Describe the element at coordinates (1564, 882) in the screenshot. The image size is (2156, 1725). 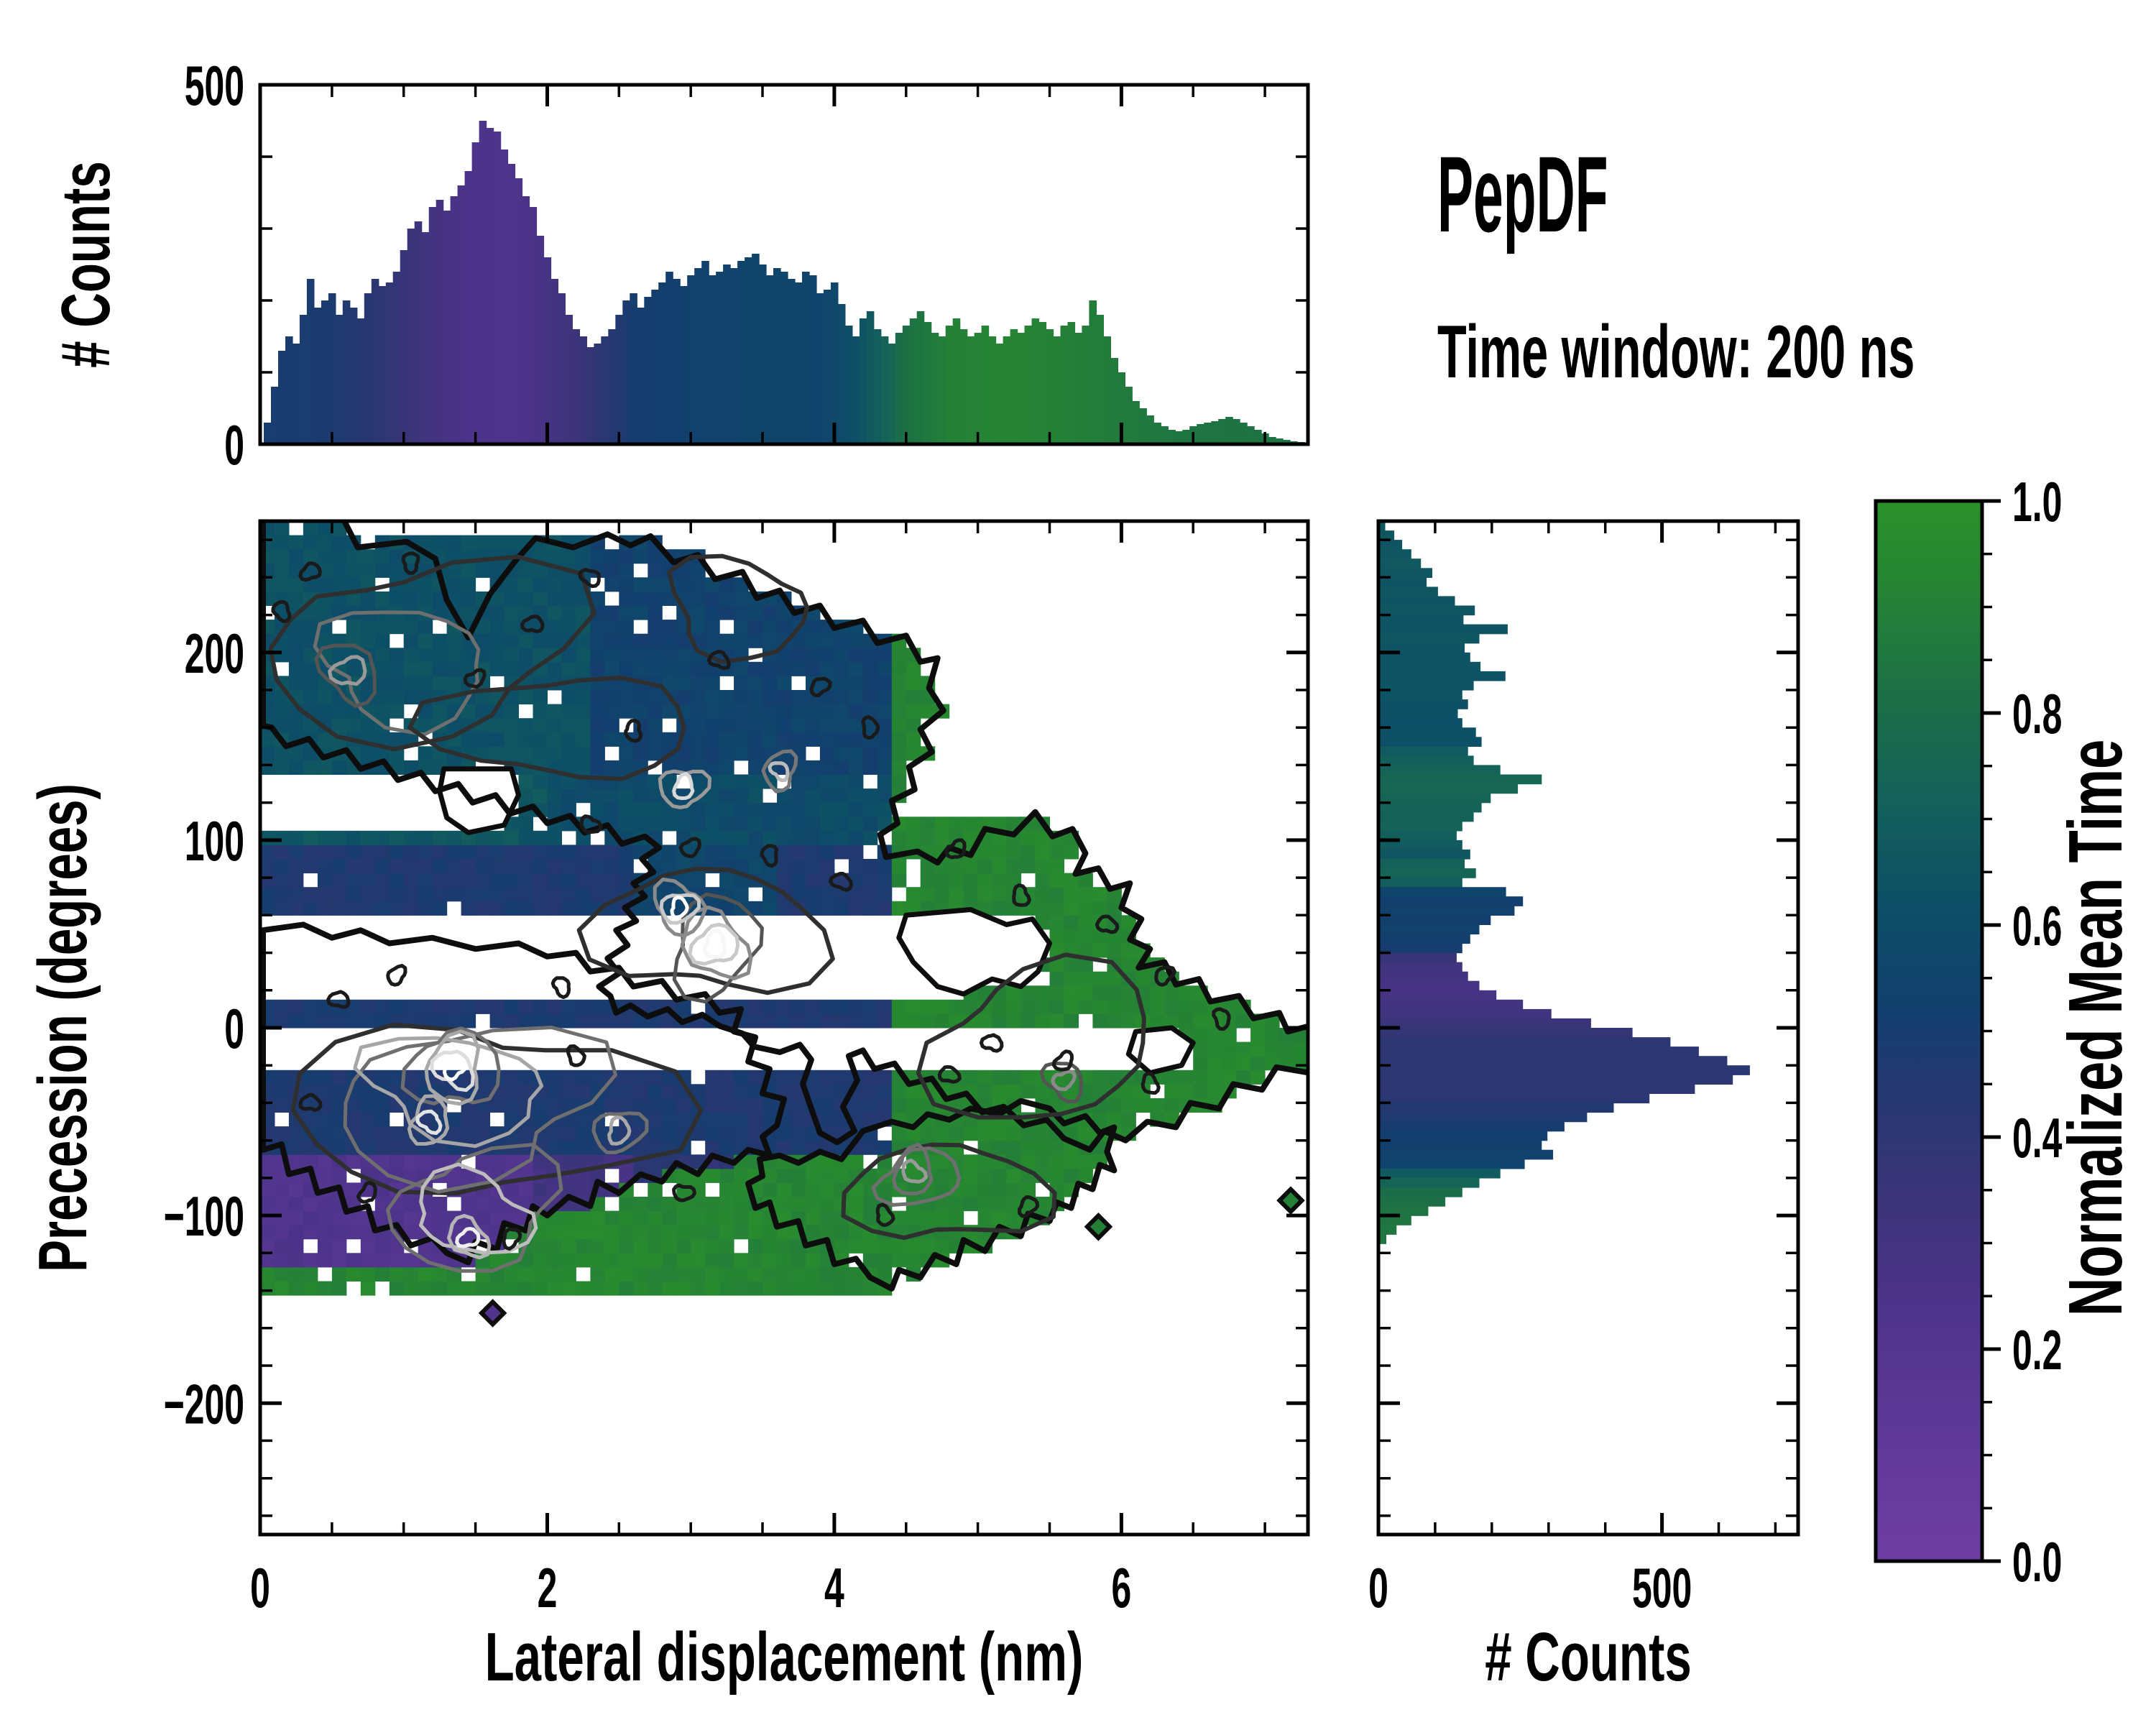
I see `right-marginal-histogram` at that location.